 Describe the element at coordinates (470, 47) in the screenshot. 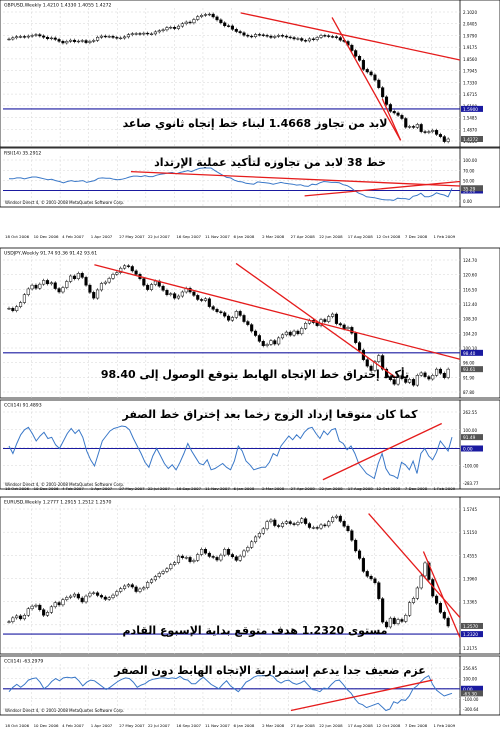

I see `y-tick-label: 1.9175` at that location.